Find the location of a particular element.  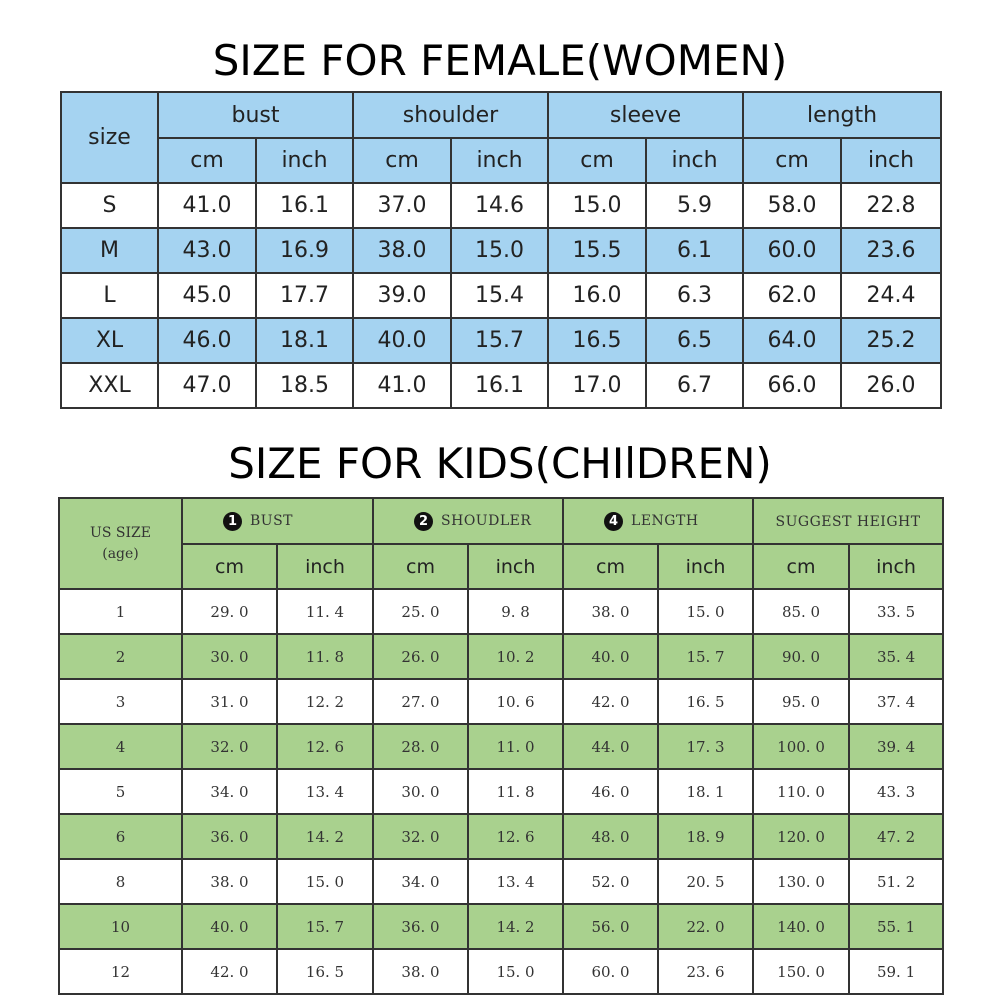

kids-group-bust: 1 BUST is located at coordinates (277, 521).